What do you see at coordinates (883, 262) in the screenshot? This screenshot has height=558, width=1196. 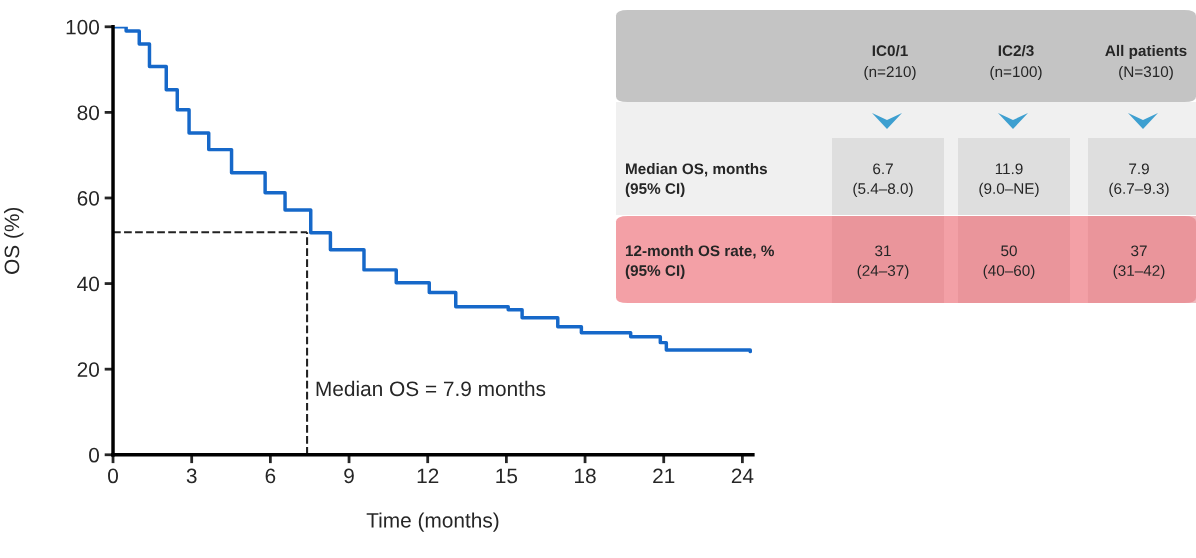 I see `text: 31 (24–37)` at bounding box center [883, 262].